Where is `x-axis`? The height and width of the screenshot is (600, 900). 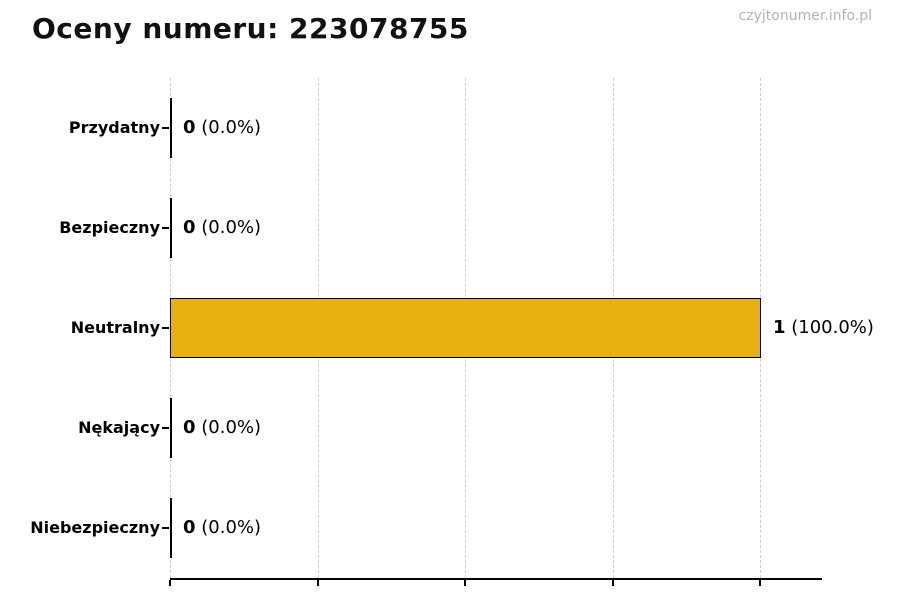
x-axis is located at coordinates (496, 579).